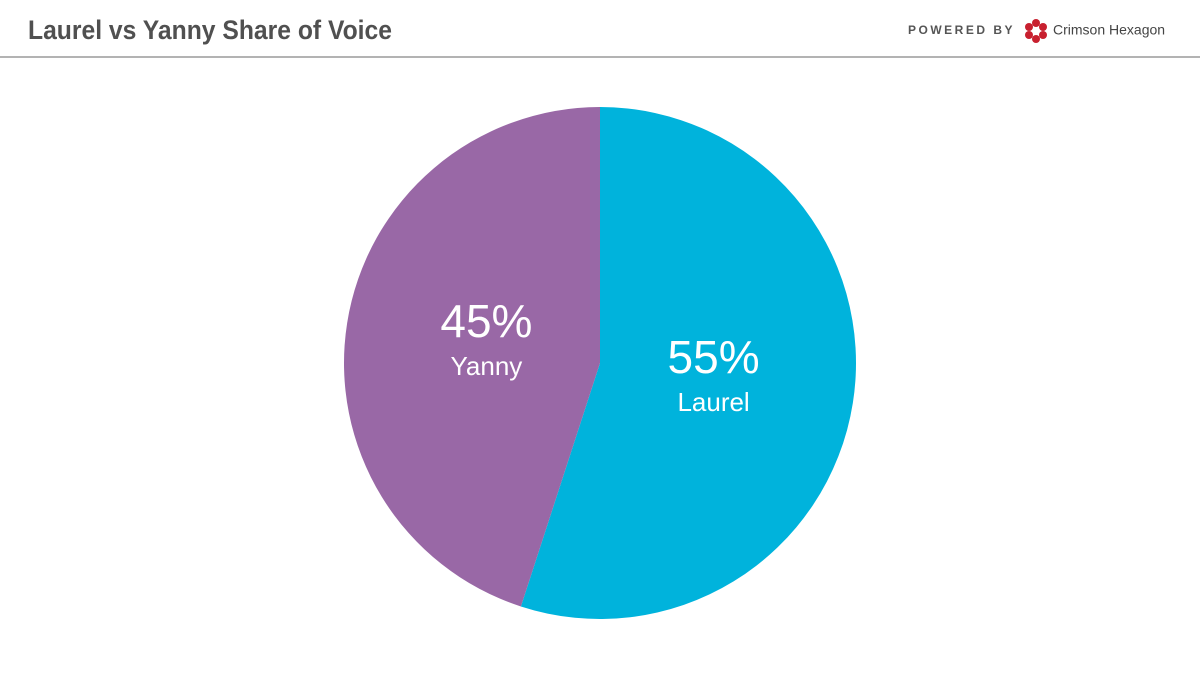 This screenshot has height=675, width=1200. Describe the element at coordinates (487, 366) in the screenshot. I see `category-label: Yanny` at that location.